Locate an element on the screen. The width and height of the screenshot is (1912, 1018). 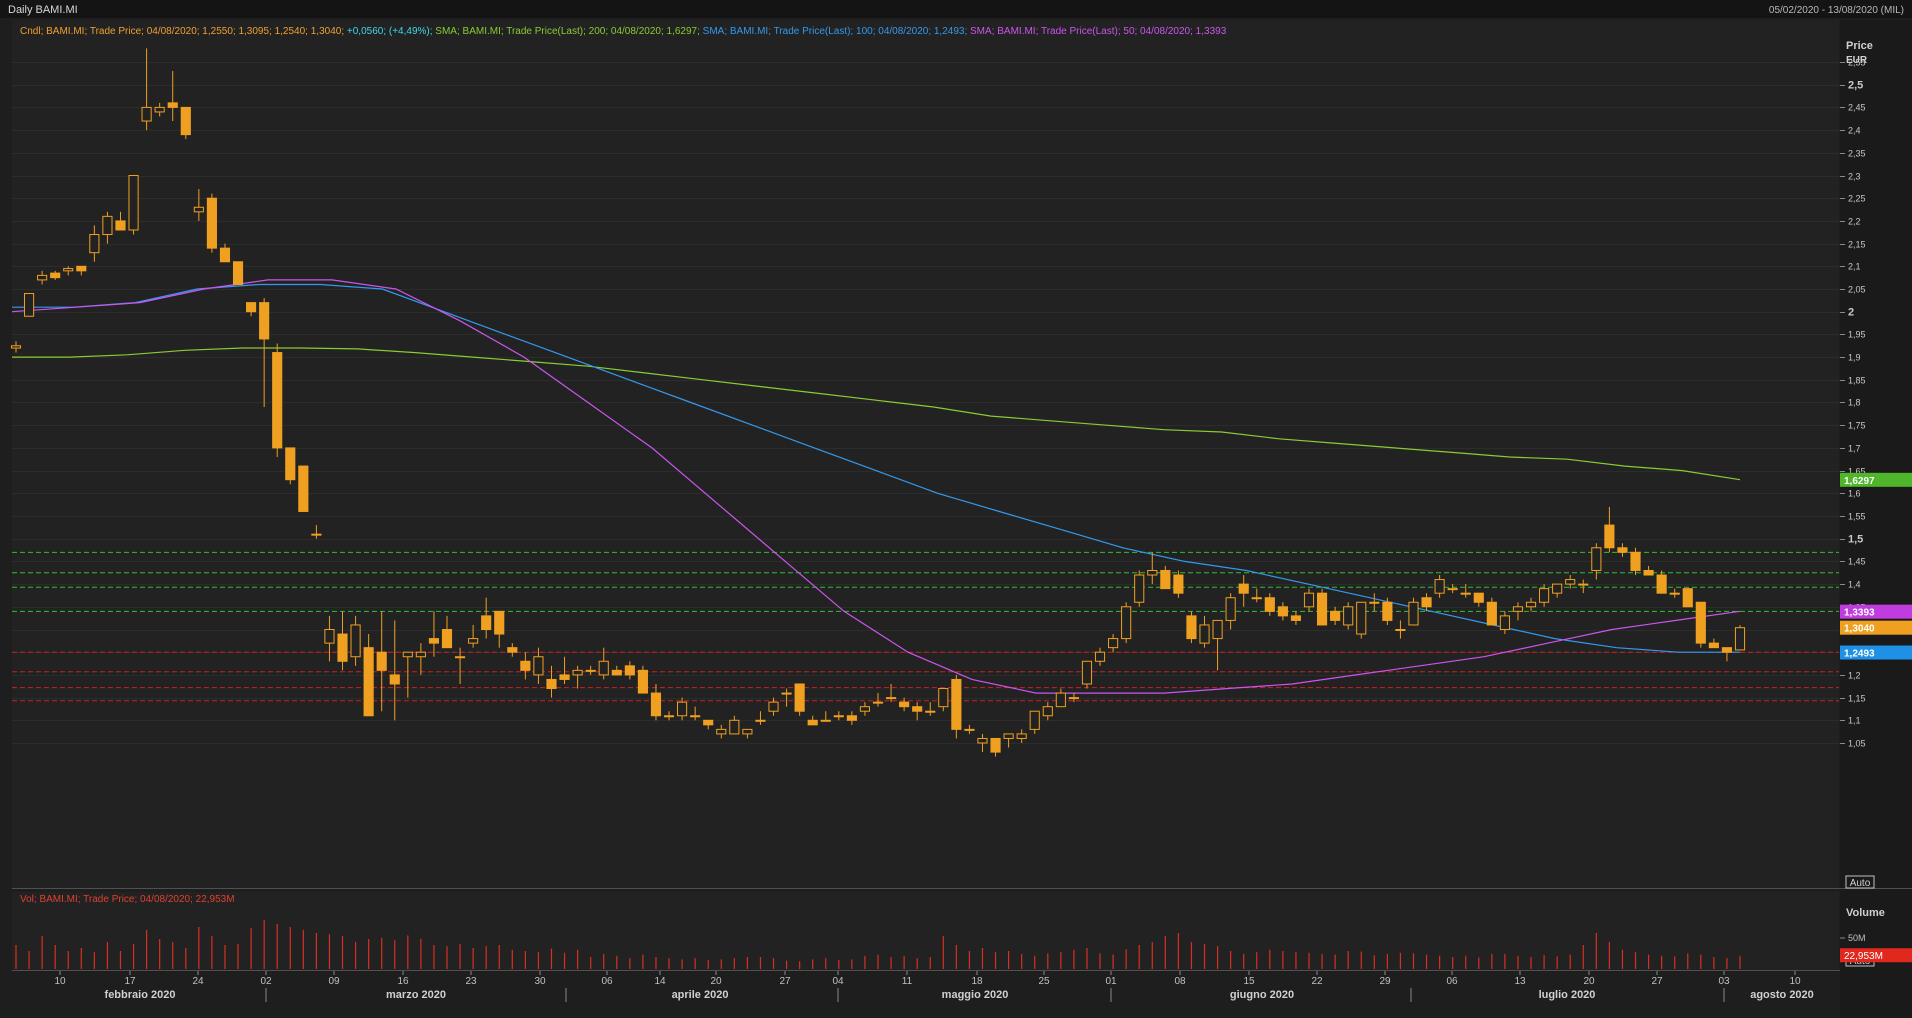
price-tick-label: 1,4 is located at coordinates (1854, 585).